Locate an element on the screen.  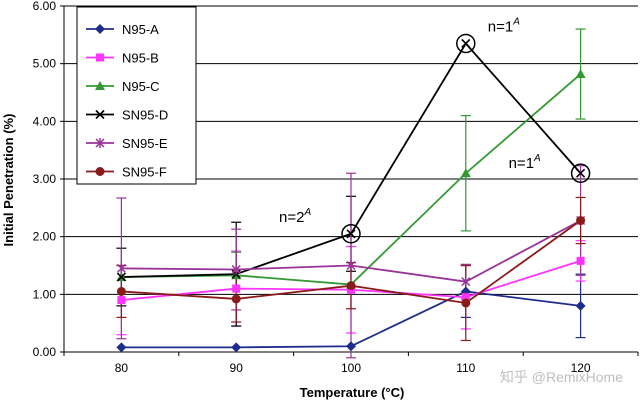
y-tick-label: 3.00 is located at coordinates (45, 179).